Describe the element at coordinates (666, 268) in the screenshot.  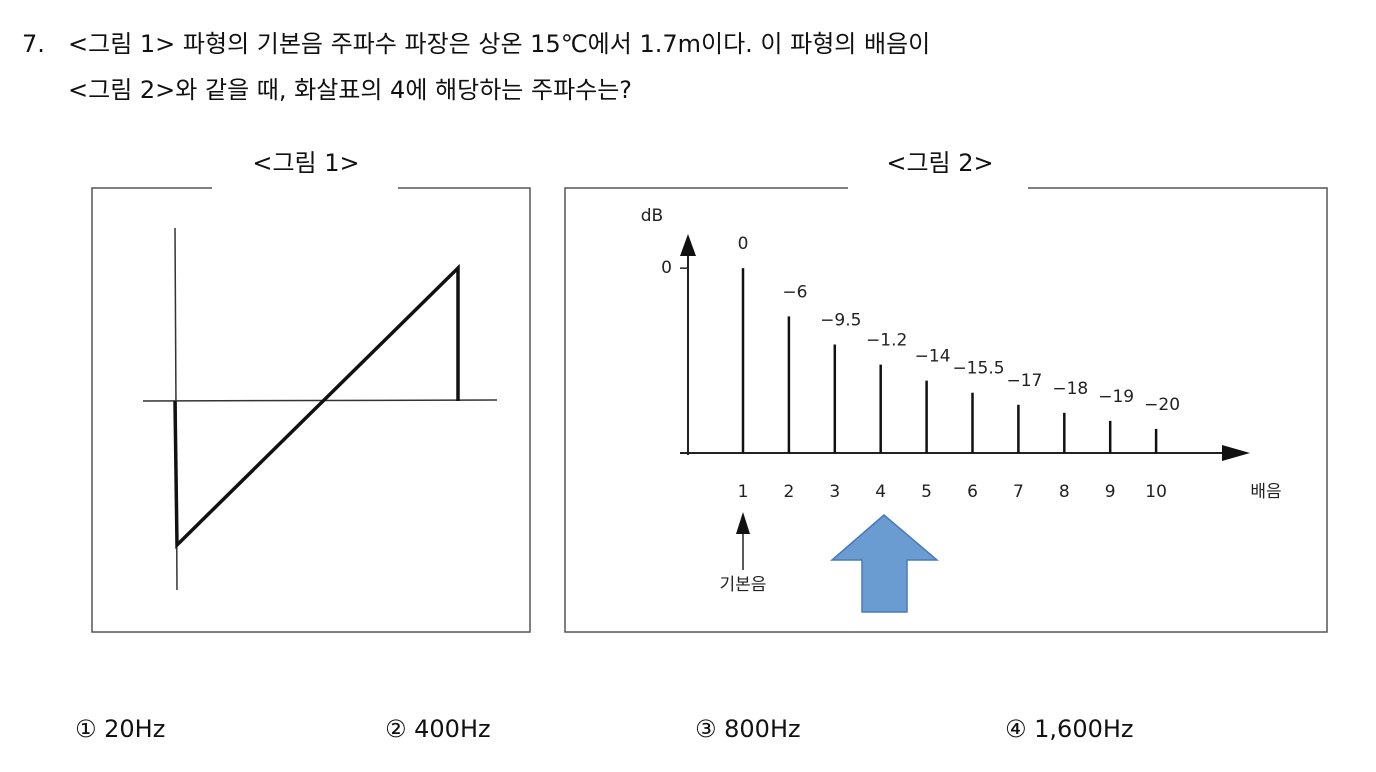
I see `y-tick-label: 0` at that location.